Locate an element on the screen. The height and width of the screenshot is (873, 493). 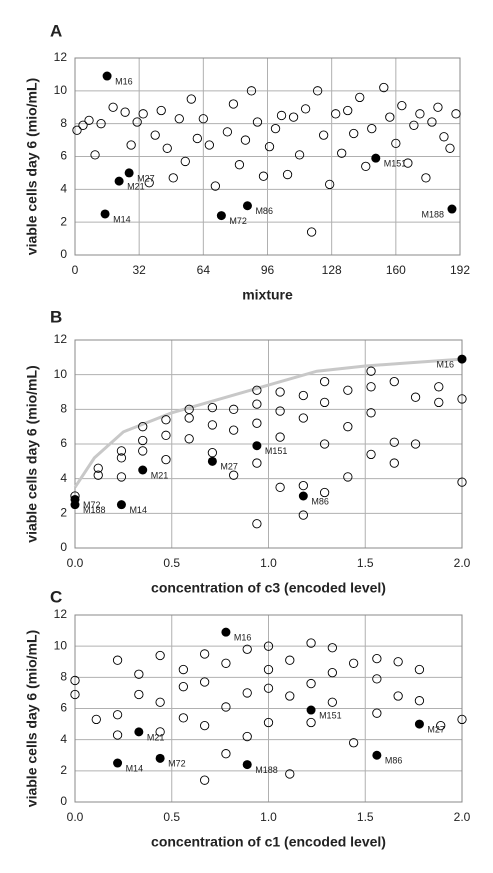
point-annotation: M72 is located at coordinates (238, 221).